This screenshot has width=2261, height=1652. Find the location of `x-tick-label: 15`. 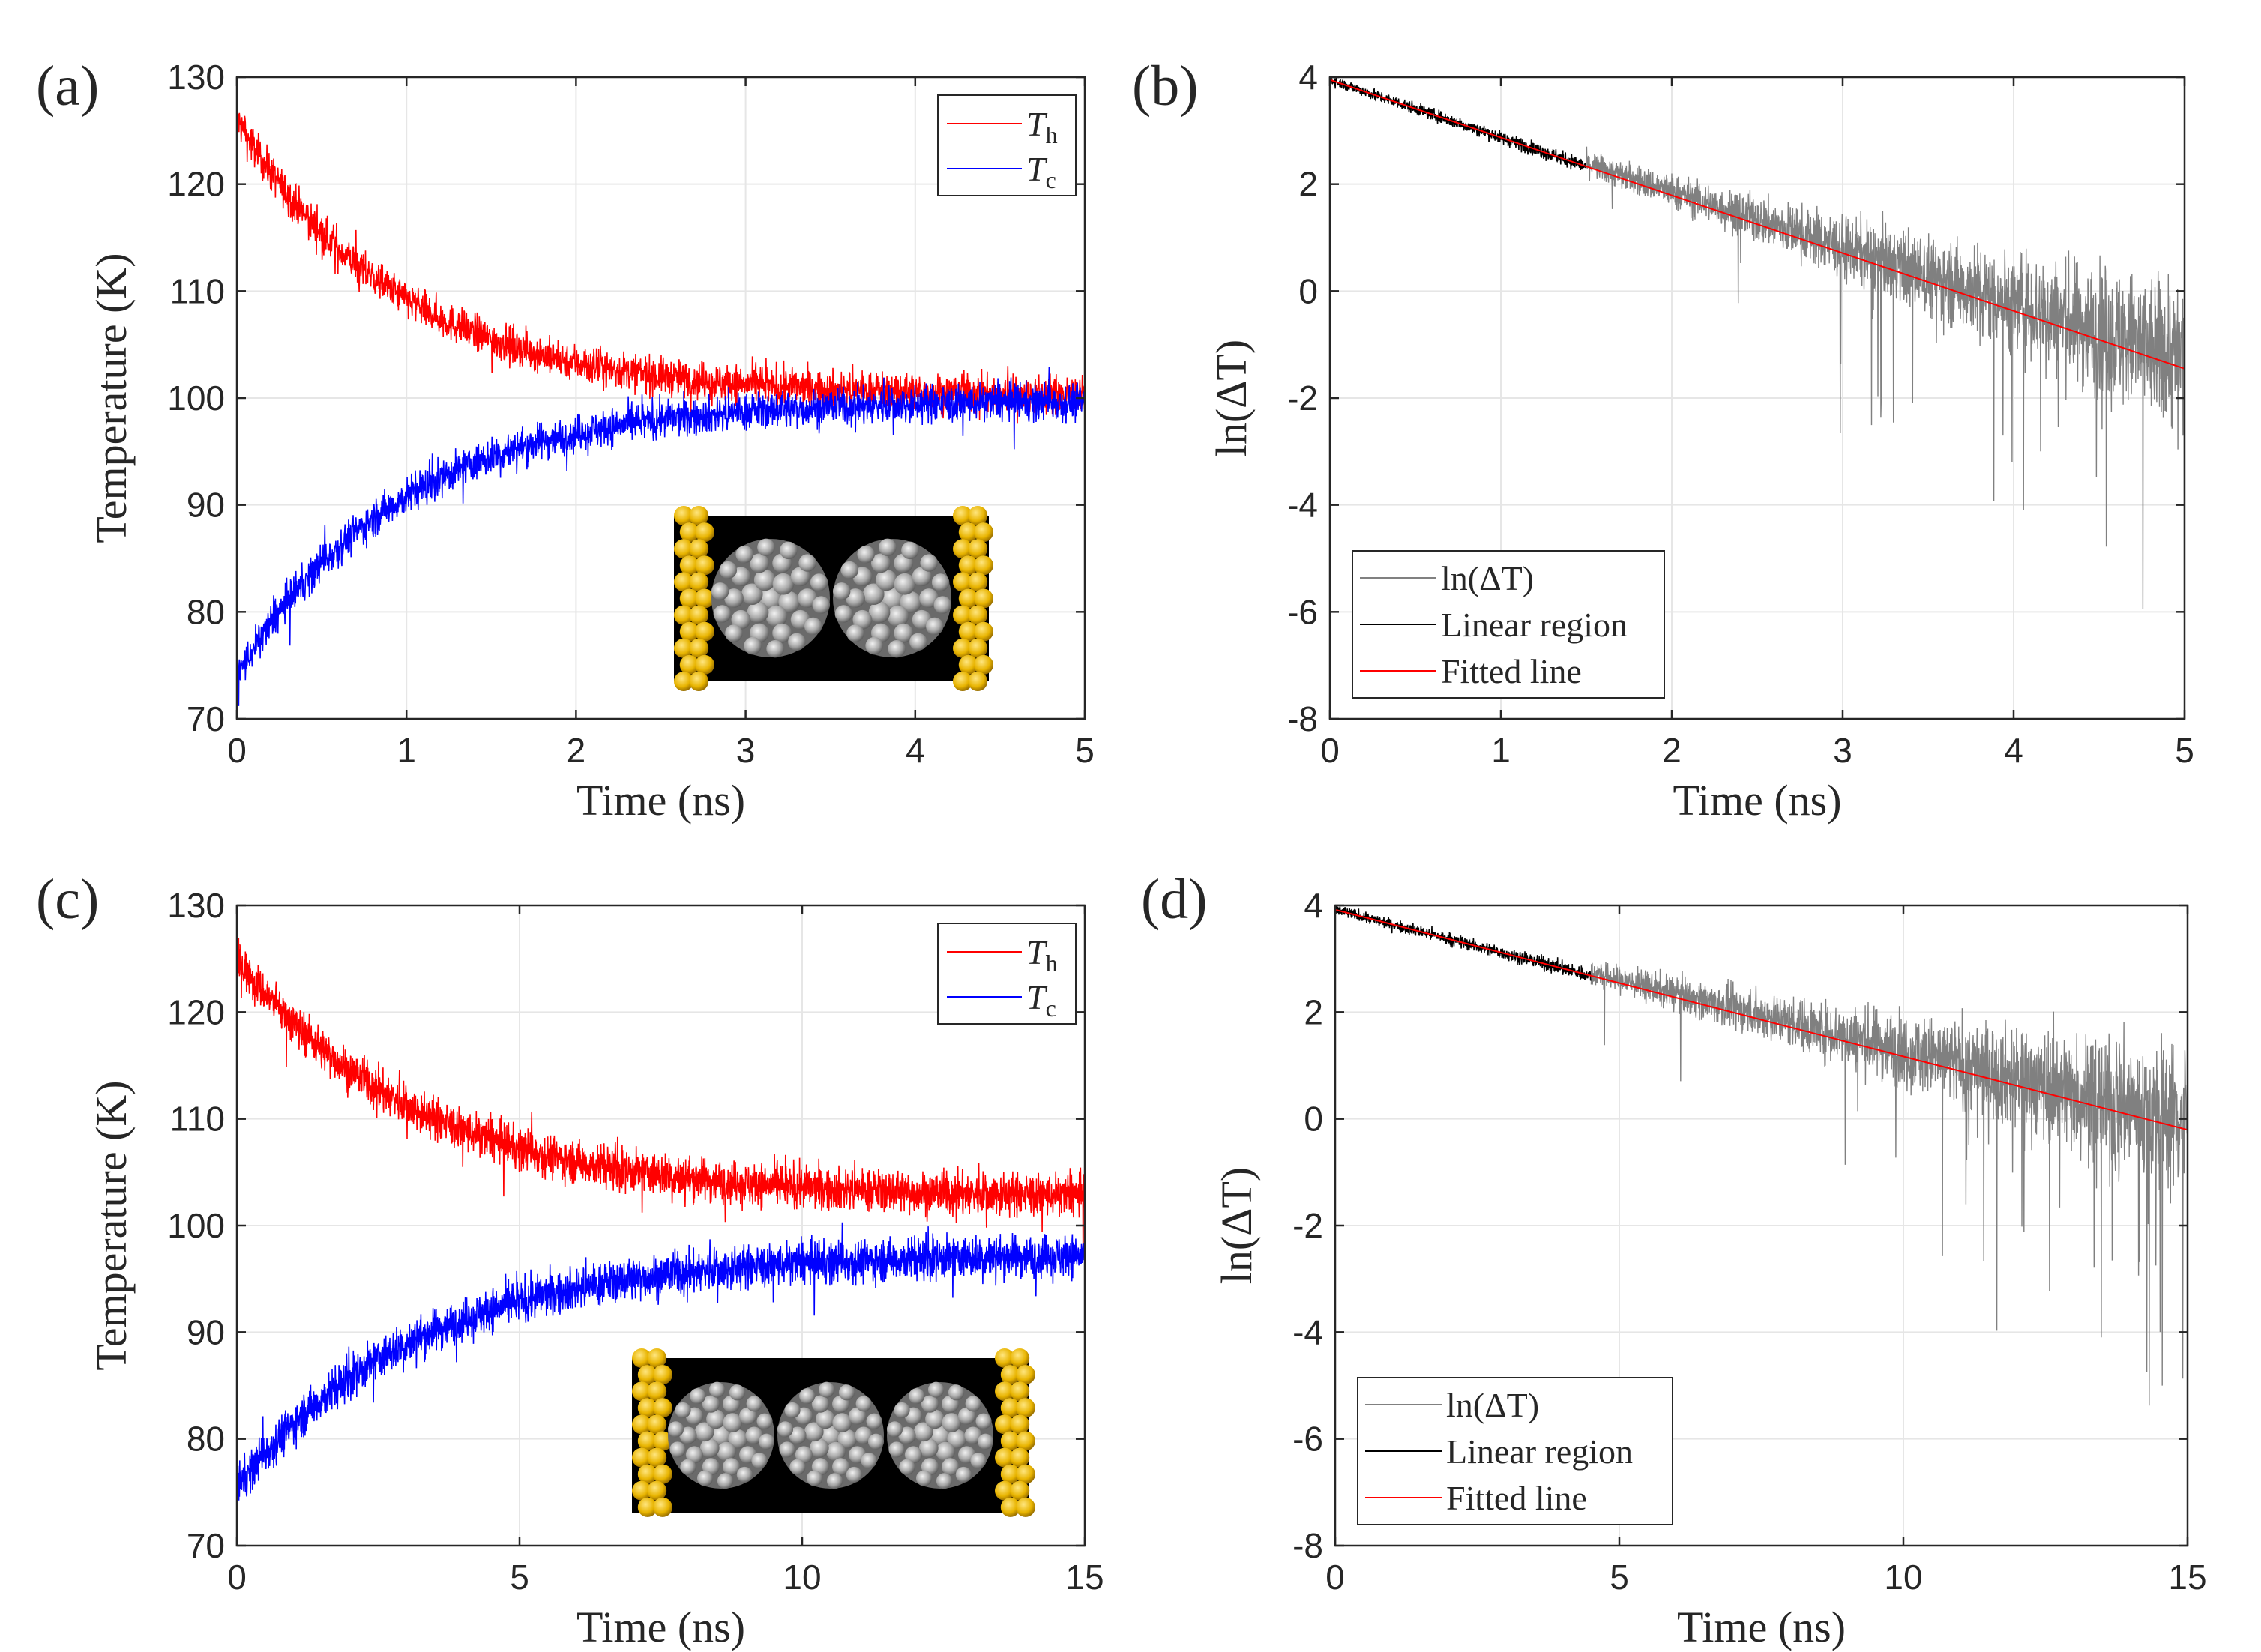

x-tick-label: 15 is located at coordinates (1084, 1578).